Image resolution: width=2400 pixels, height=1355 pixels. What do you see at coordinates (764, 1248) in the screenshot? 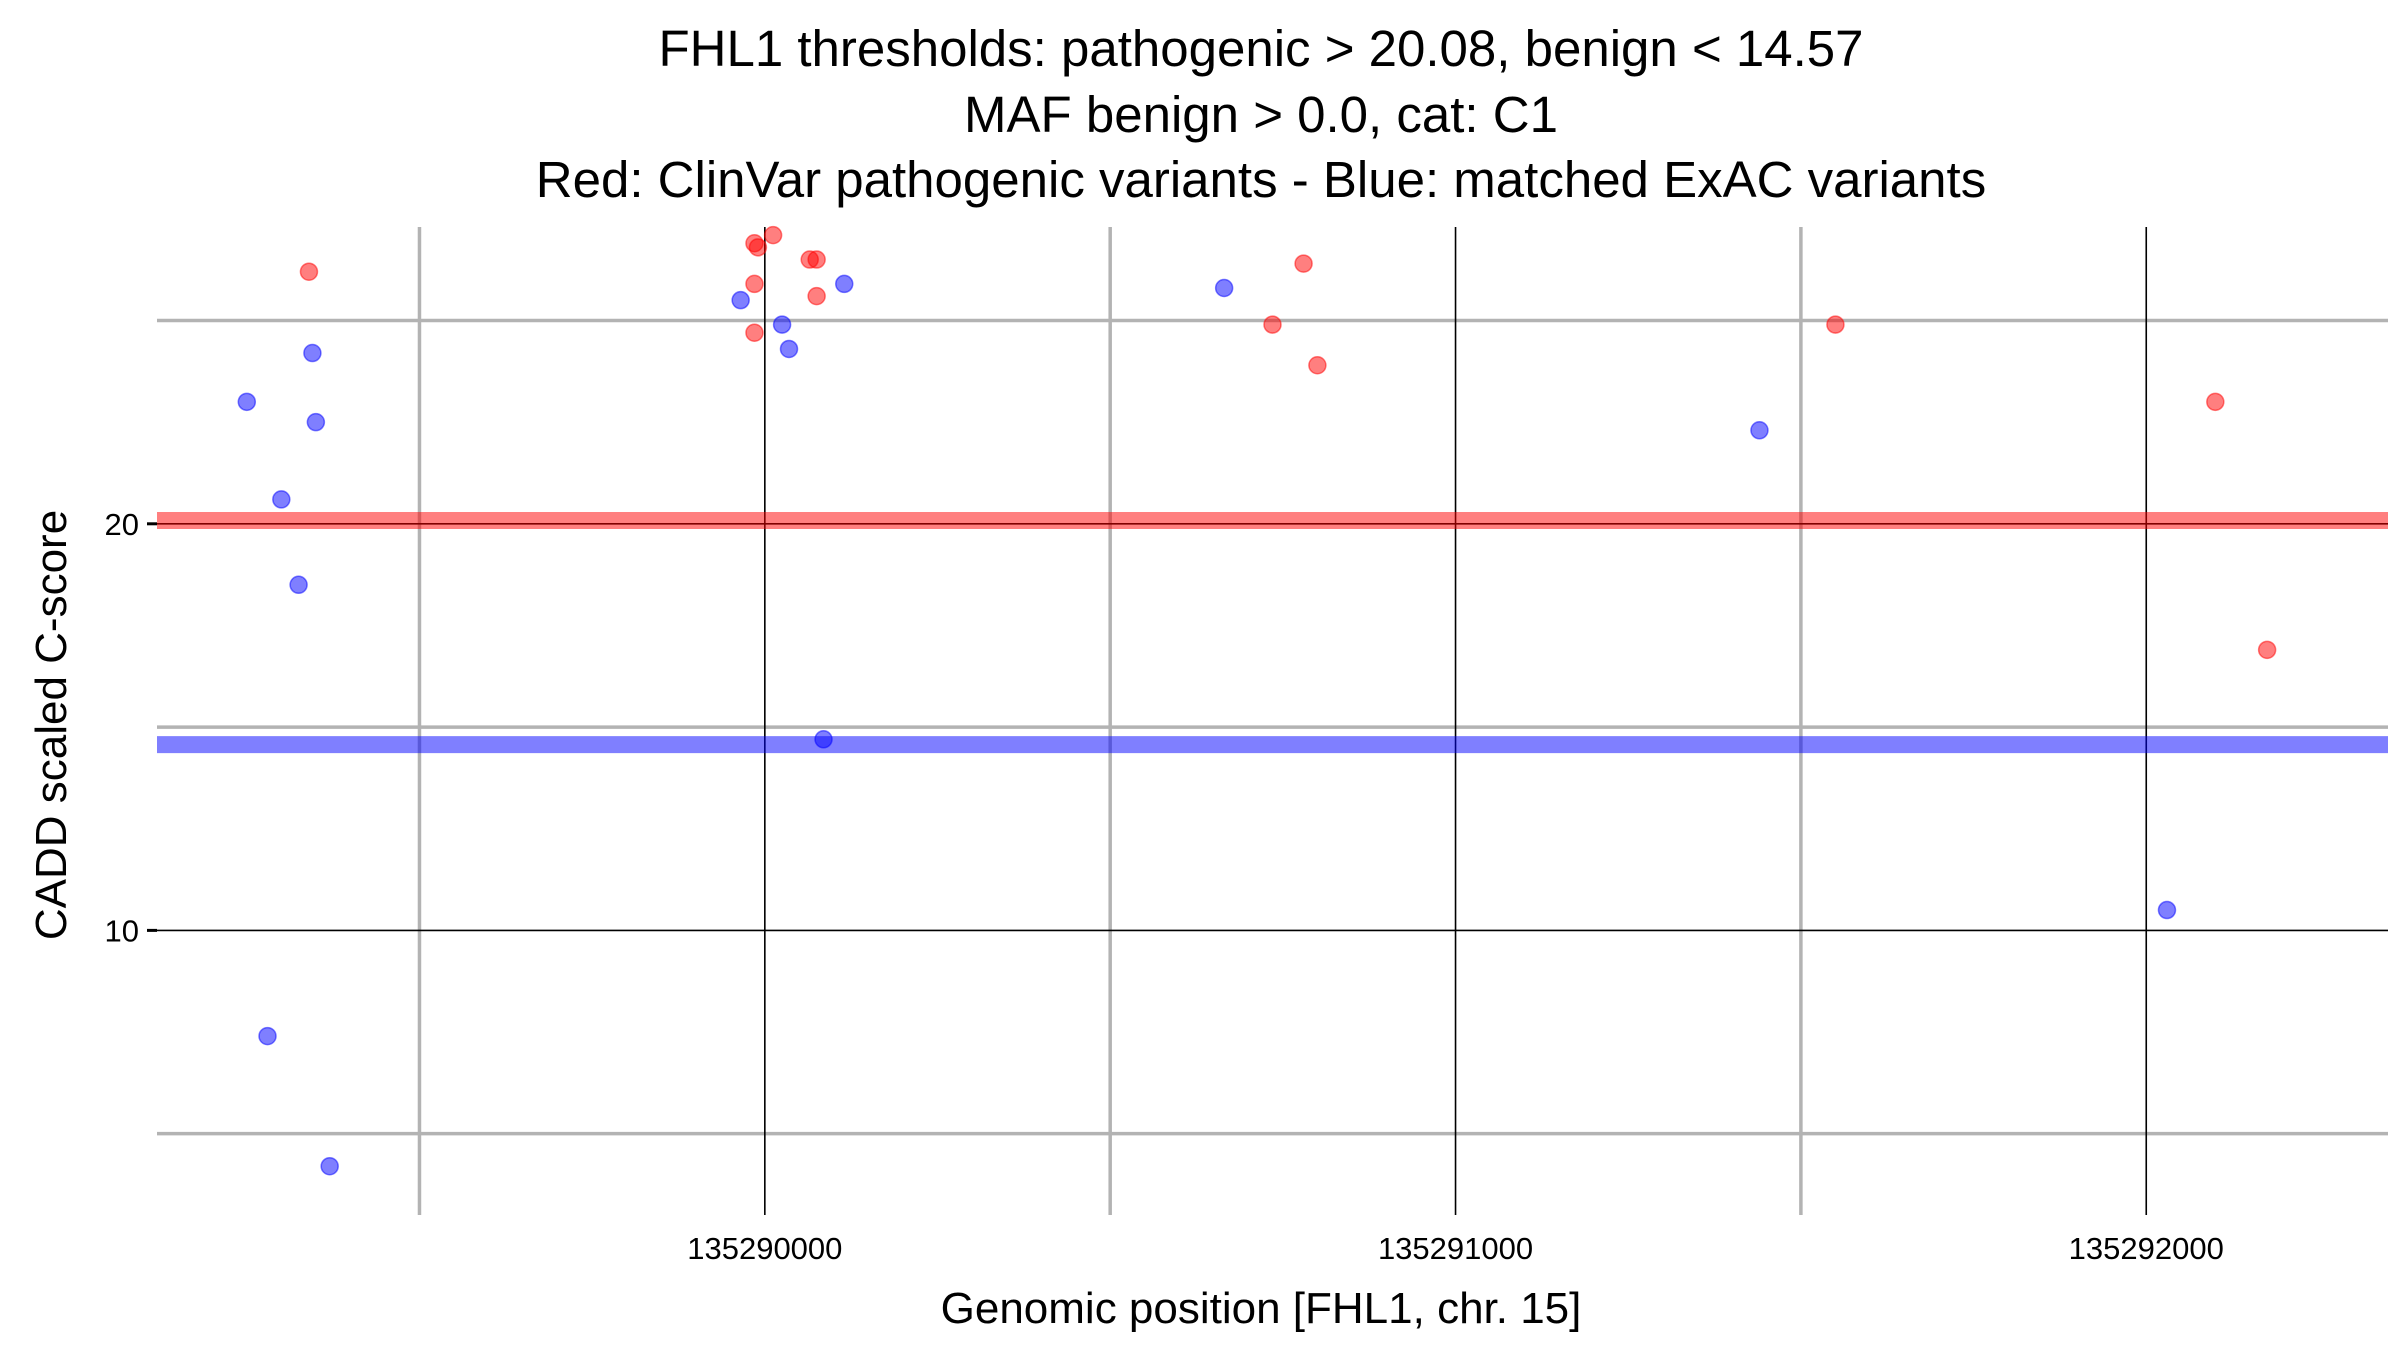
I see `x-tick-label: 135290000` at bounding box center [764, 1248].